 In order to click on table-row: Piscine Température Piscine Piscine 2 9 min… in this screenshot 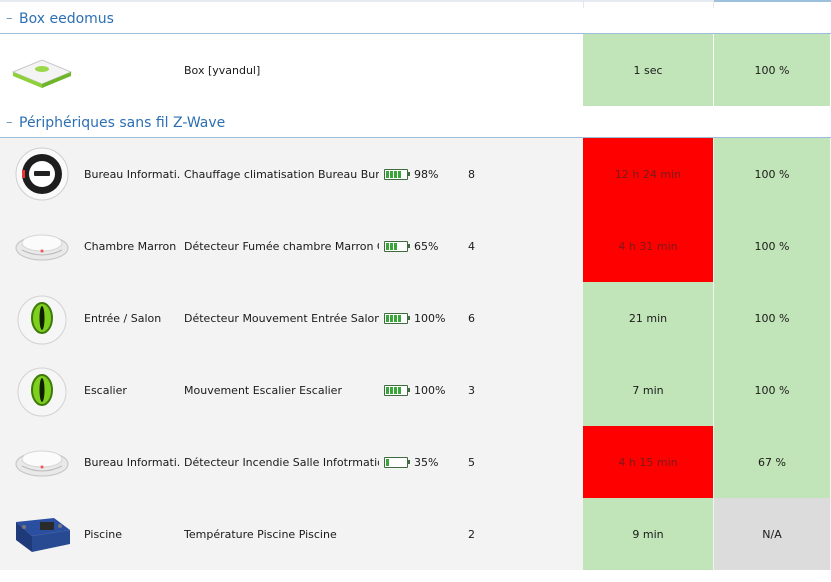, I will do `click(415, 534)`.